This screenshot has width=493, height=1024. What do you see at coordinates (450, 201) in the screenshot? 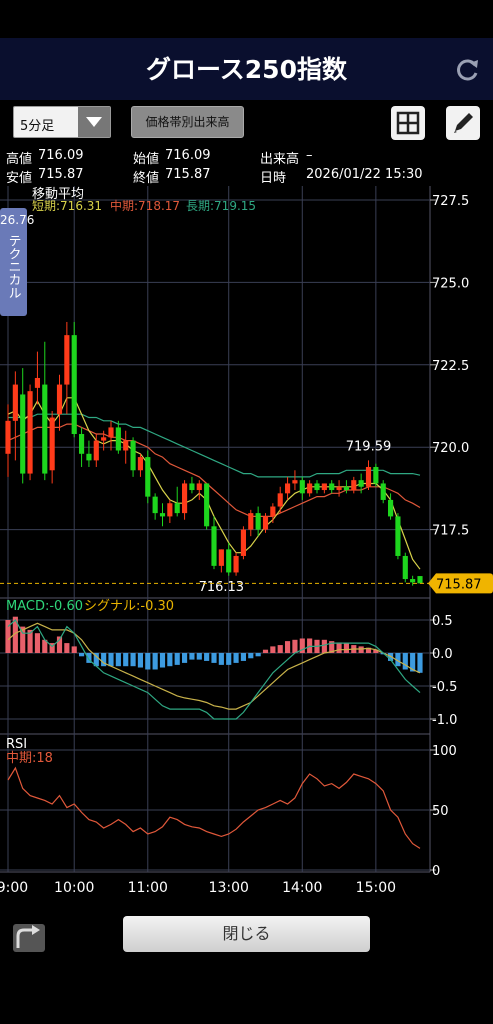
I see `y-tick-label: 727.5` at bounding box center [450, 201].